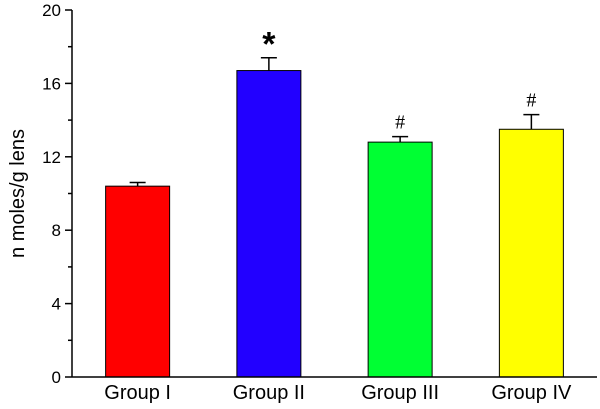  What do you see at coordinates (400, 123) in the screenshot?
I see `annotation-3: #` at bounding box center [400, 123].